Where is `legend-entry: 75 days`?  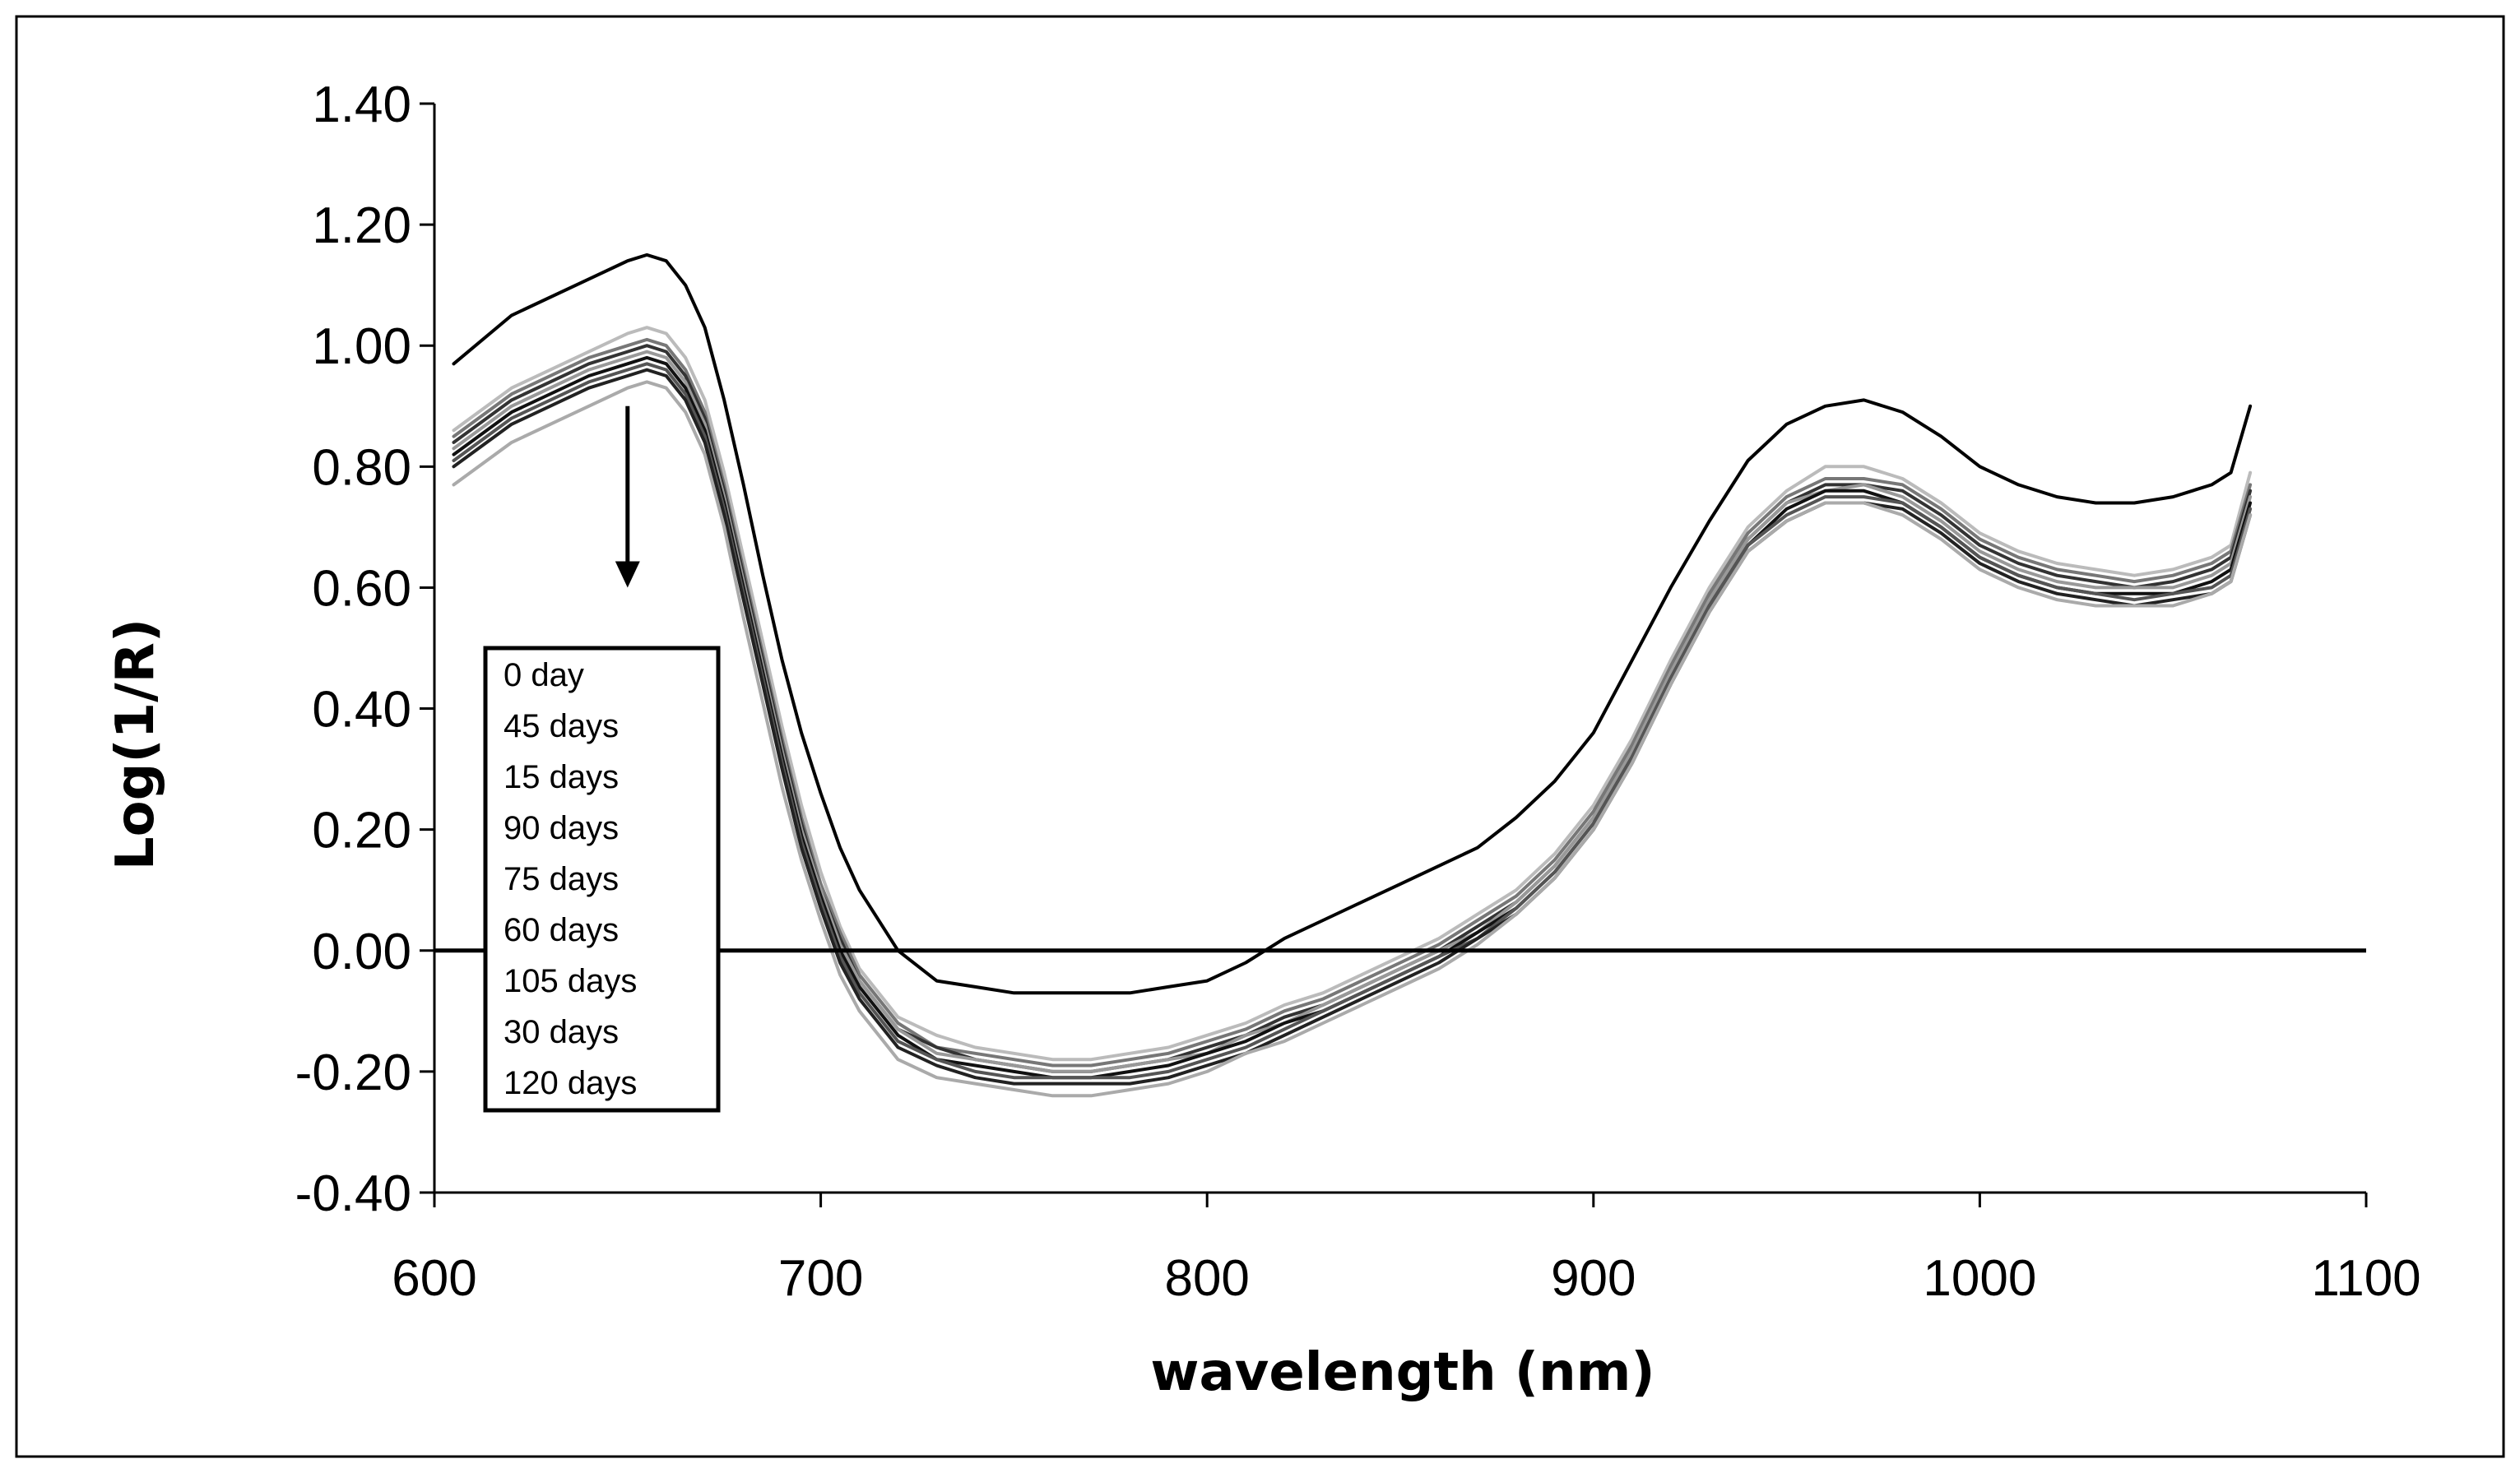
legend-entry: 75 days is located at coordinates (561, 879).